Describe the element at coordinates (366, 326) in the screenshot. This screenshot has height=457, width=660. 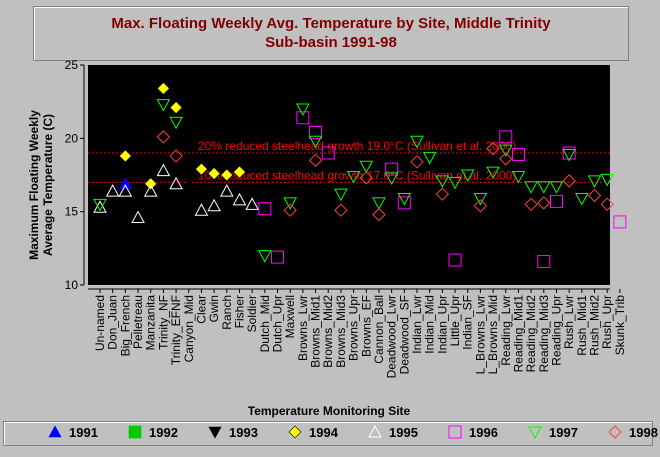
I see `x-tick-label: Browns_EF` at that location.